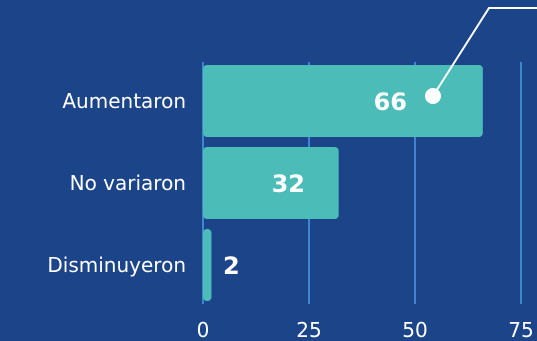  I want to click on bar-disminuyeron, so click(207, 265).